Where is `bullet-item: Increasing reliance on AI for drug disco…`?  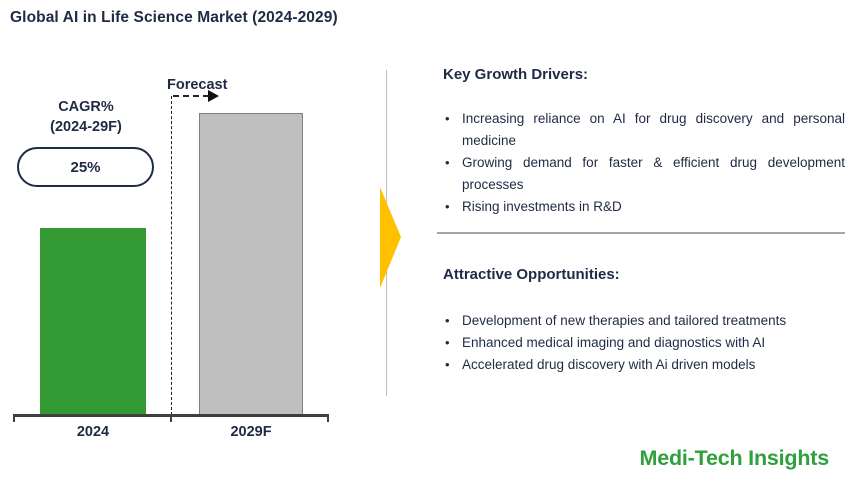 bullet-item: Increasing reliance on AI for drug disco… is located at coordinates (644, 130).